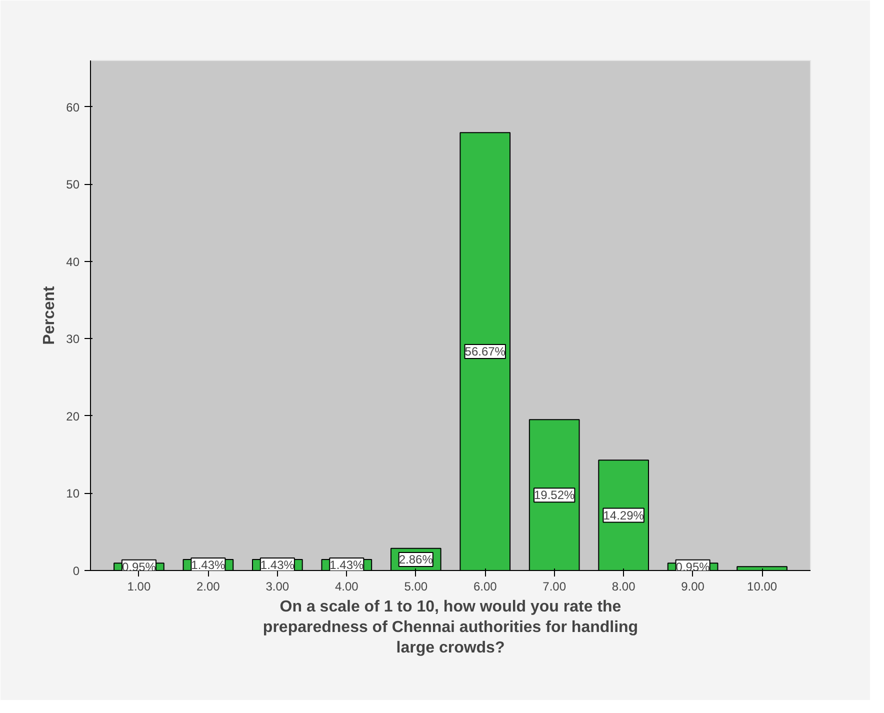 This screenshot has height=713, width=884. Describe the element at coordinates (485, 587) in the screenshot. I see `x-tick-label: 6.00` at that location.